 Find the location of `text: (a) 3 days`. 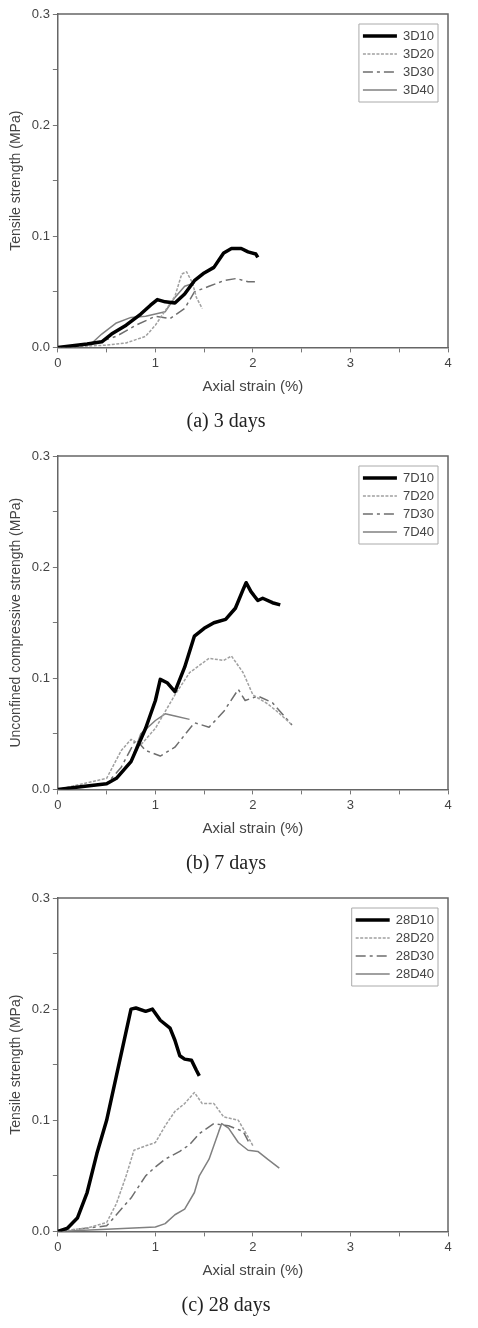

text: (a) 3 days is located at coordinates (226, 421).